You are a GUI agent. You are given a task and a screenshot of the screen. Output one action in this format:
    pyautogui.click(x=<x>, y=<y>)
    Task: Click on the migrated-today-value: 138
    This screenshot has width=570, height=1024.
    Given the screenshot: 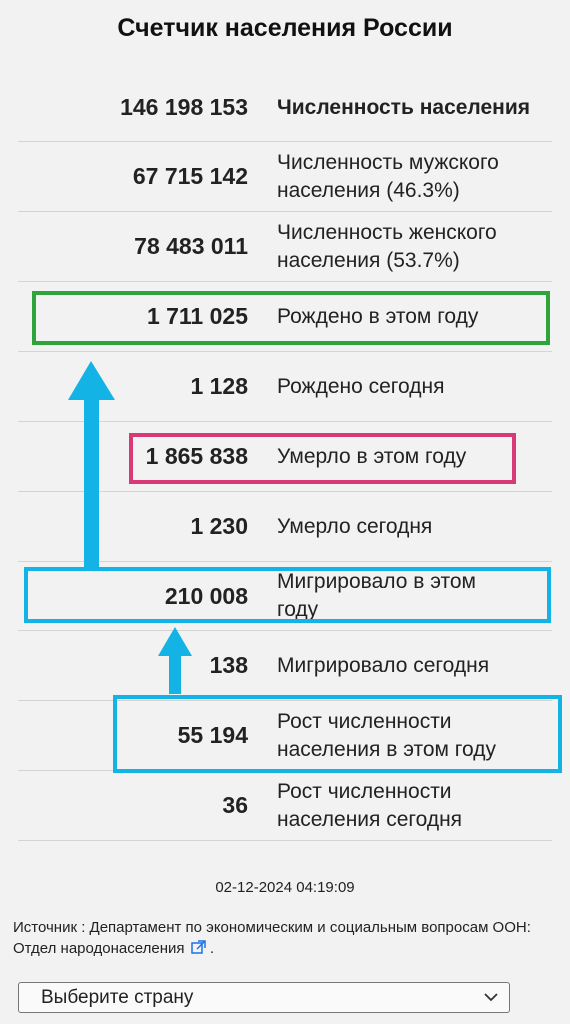 What is the action you would take?
    pyautogui.click(x=228, y=665)
    